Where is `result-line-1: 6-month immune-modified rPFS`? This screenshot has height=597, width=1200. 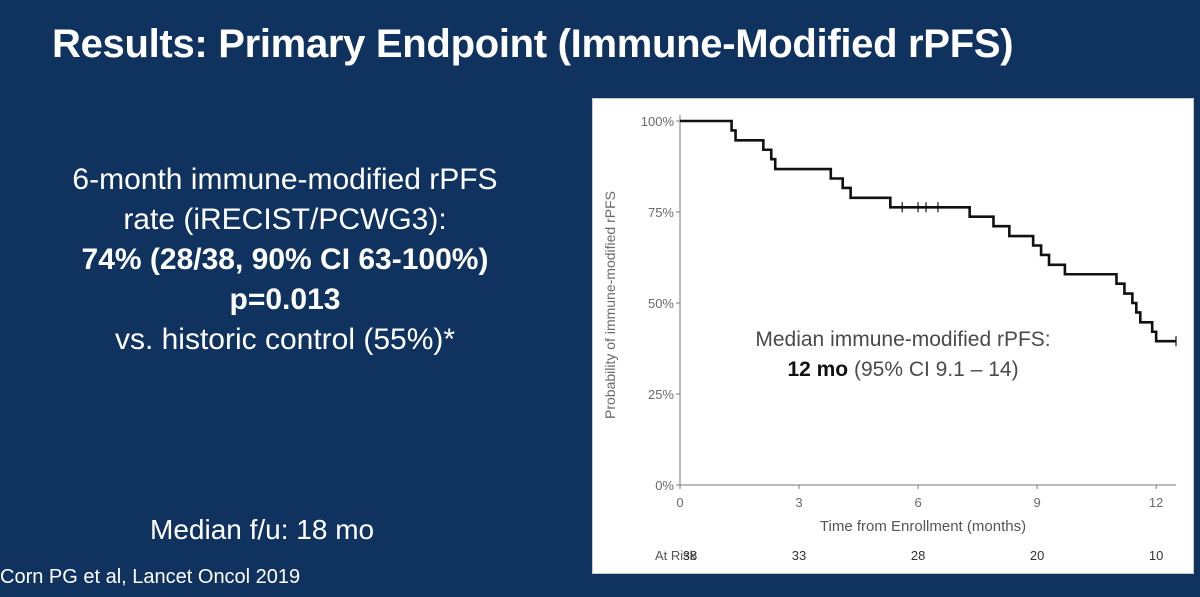 result-line-1: 6-month immune-modified rPFS is located at coordinates (285, 179).